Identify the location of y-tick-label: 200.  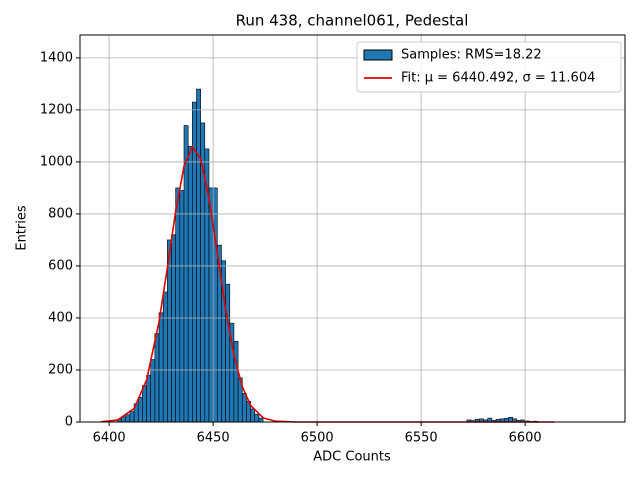
(60, 369).